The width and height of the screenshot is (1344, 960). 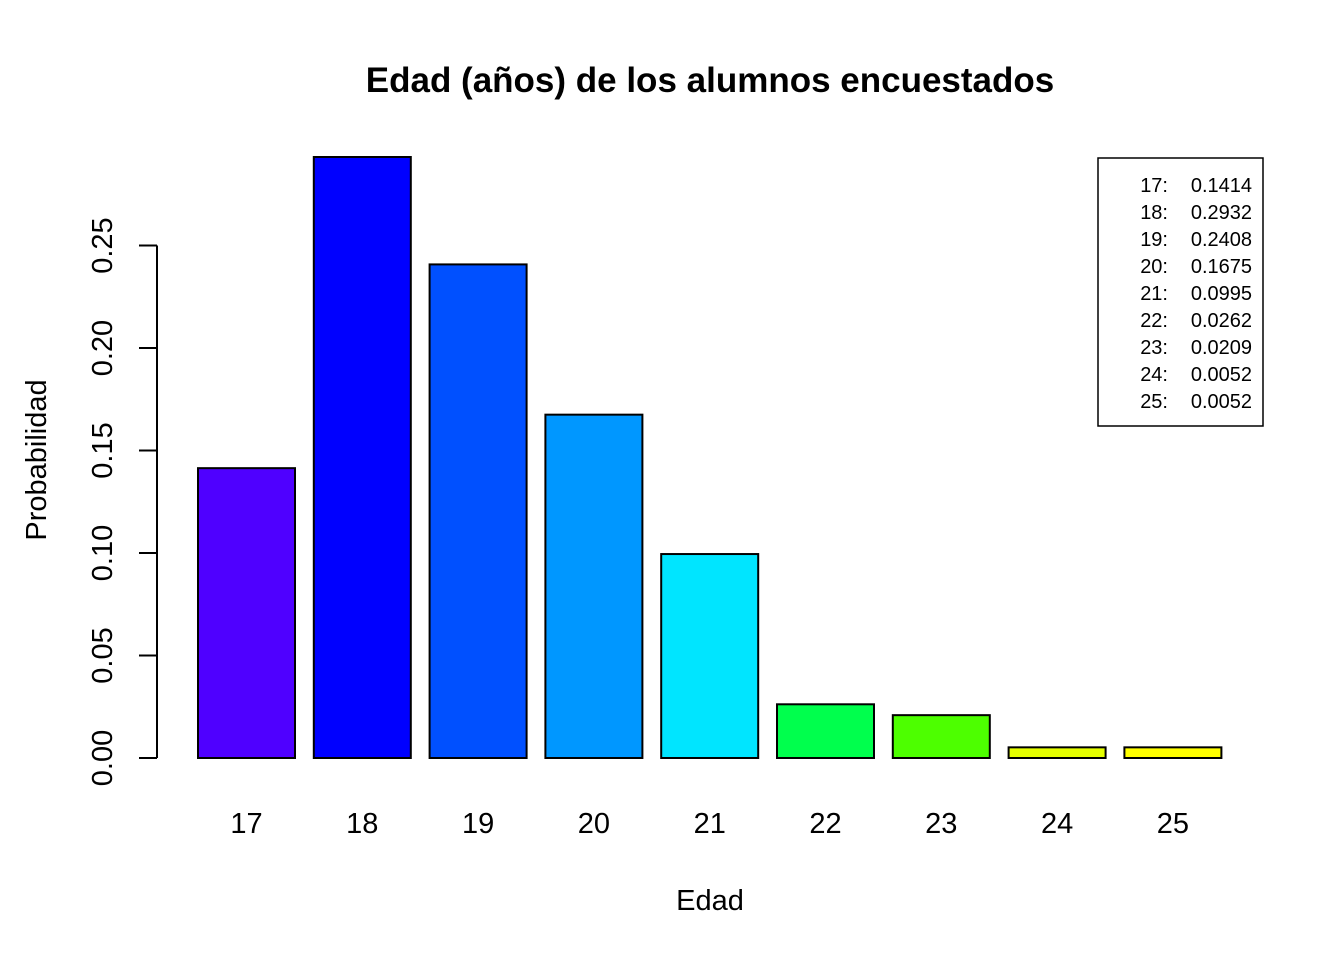 What do you see at coordinates (1221, 186) in the screenshot?
I see `legend-value: 0.1414` at bounding box center [1221, 186].